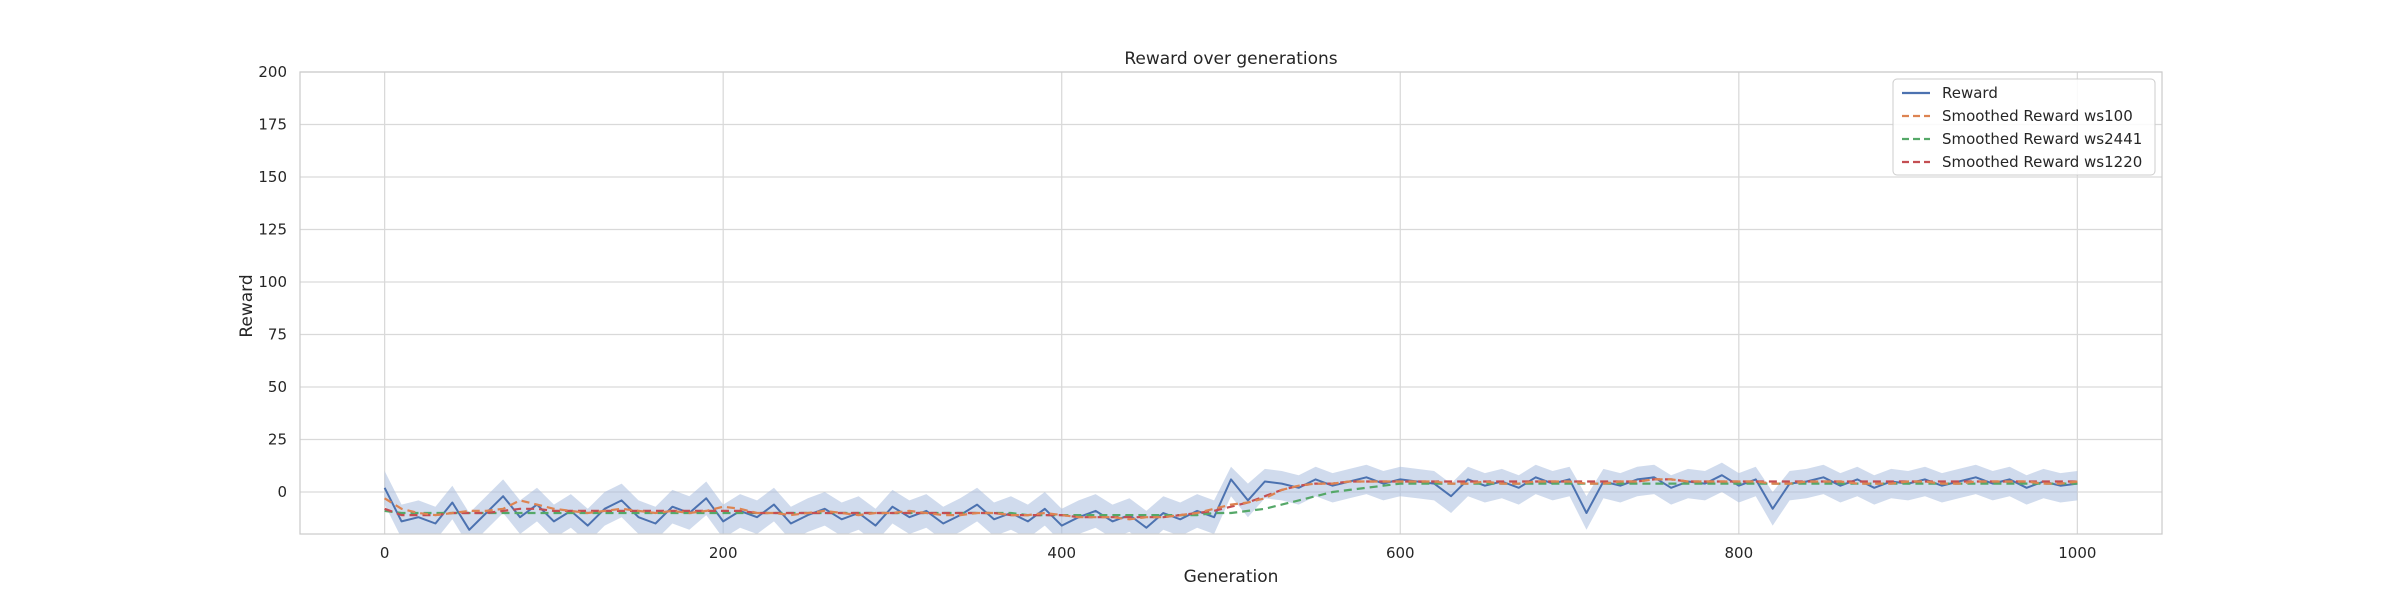 The image size is (2400, 600). What do you see at coordinates (282, 492) in the screenshot?
I see `y-tick-label: 0` at bounding box center [282, 492].